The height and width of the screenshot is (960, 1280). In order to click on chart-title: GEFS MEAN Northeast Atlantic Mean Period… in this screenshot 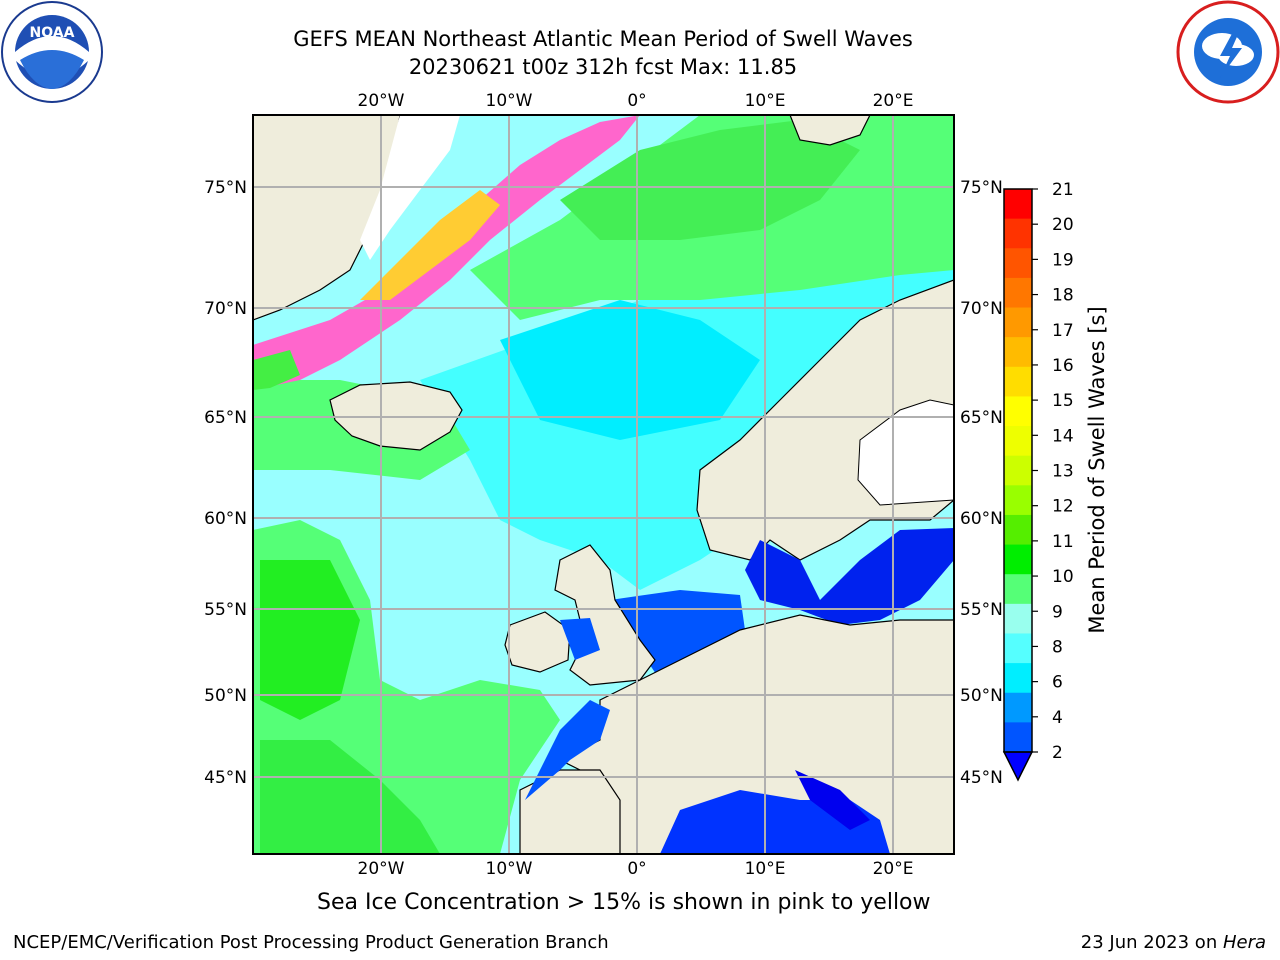, I will do `click(603, 39)`.